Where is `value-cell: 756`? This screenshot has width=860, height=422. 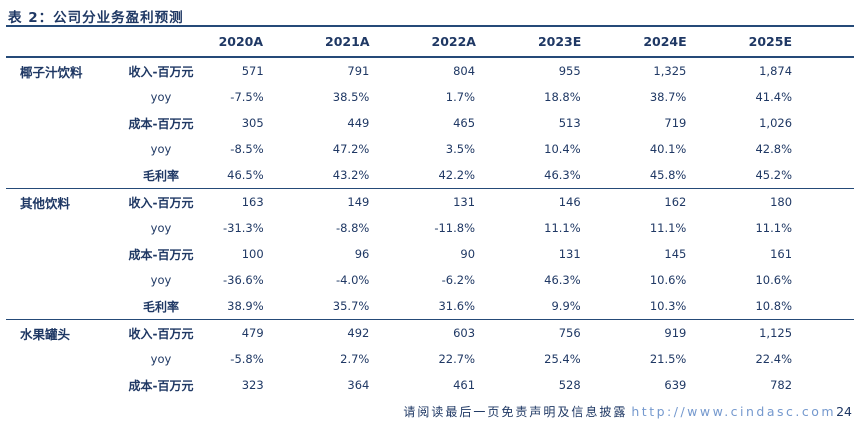 value-cell: 756 is located at coordinates (569, 333).